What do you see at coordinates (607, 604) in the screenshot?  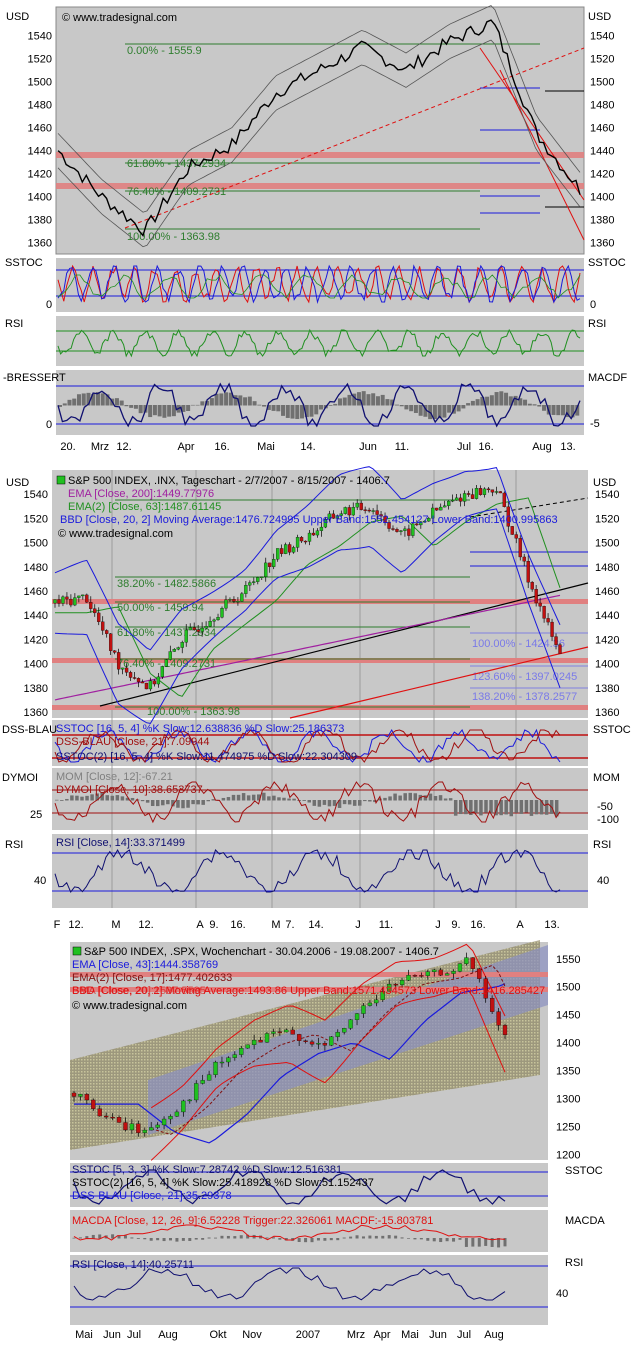 I see `chart2-price-ticks-right: 1540 1520 1500 1480 1460 1440 1420 1400 1380 1360` at bounding box center [607, 604].